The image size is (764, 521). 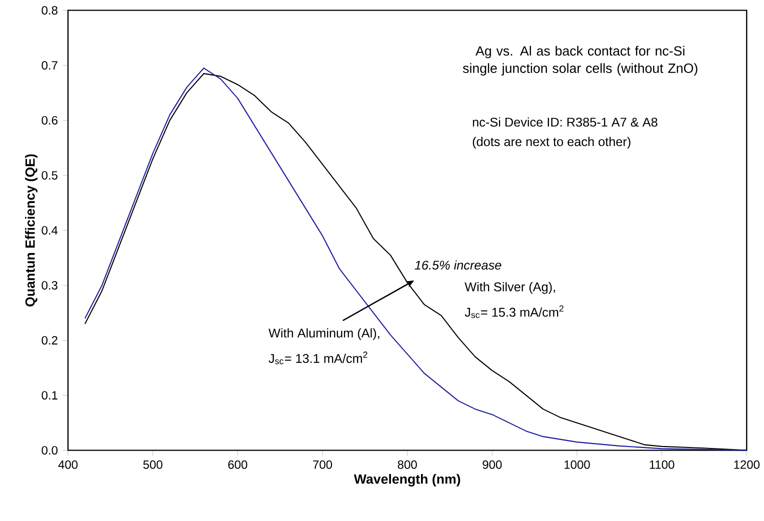 I want to click on y-tick-label: 0.3, so click(x=50, y=285).